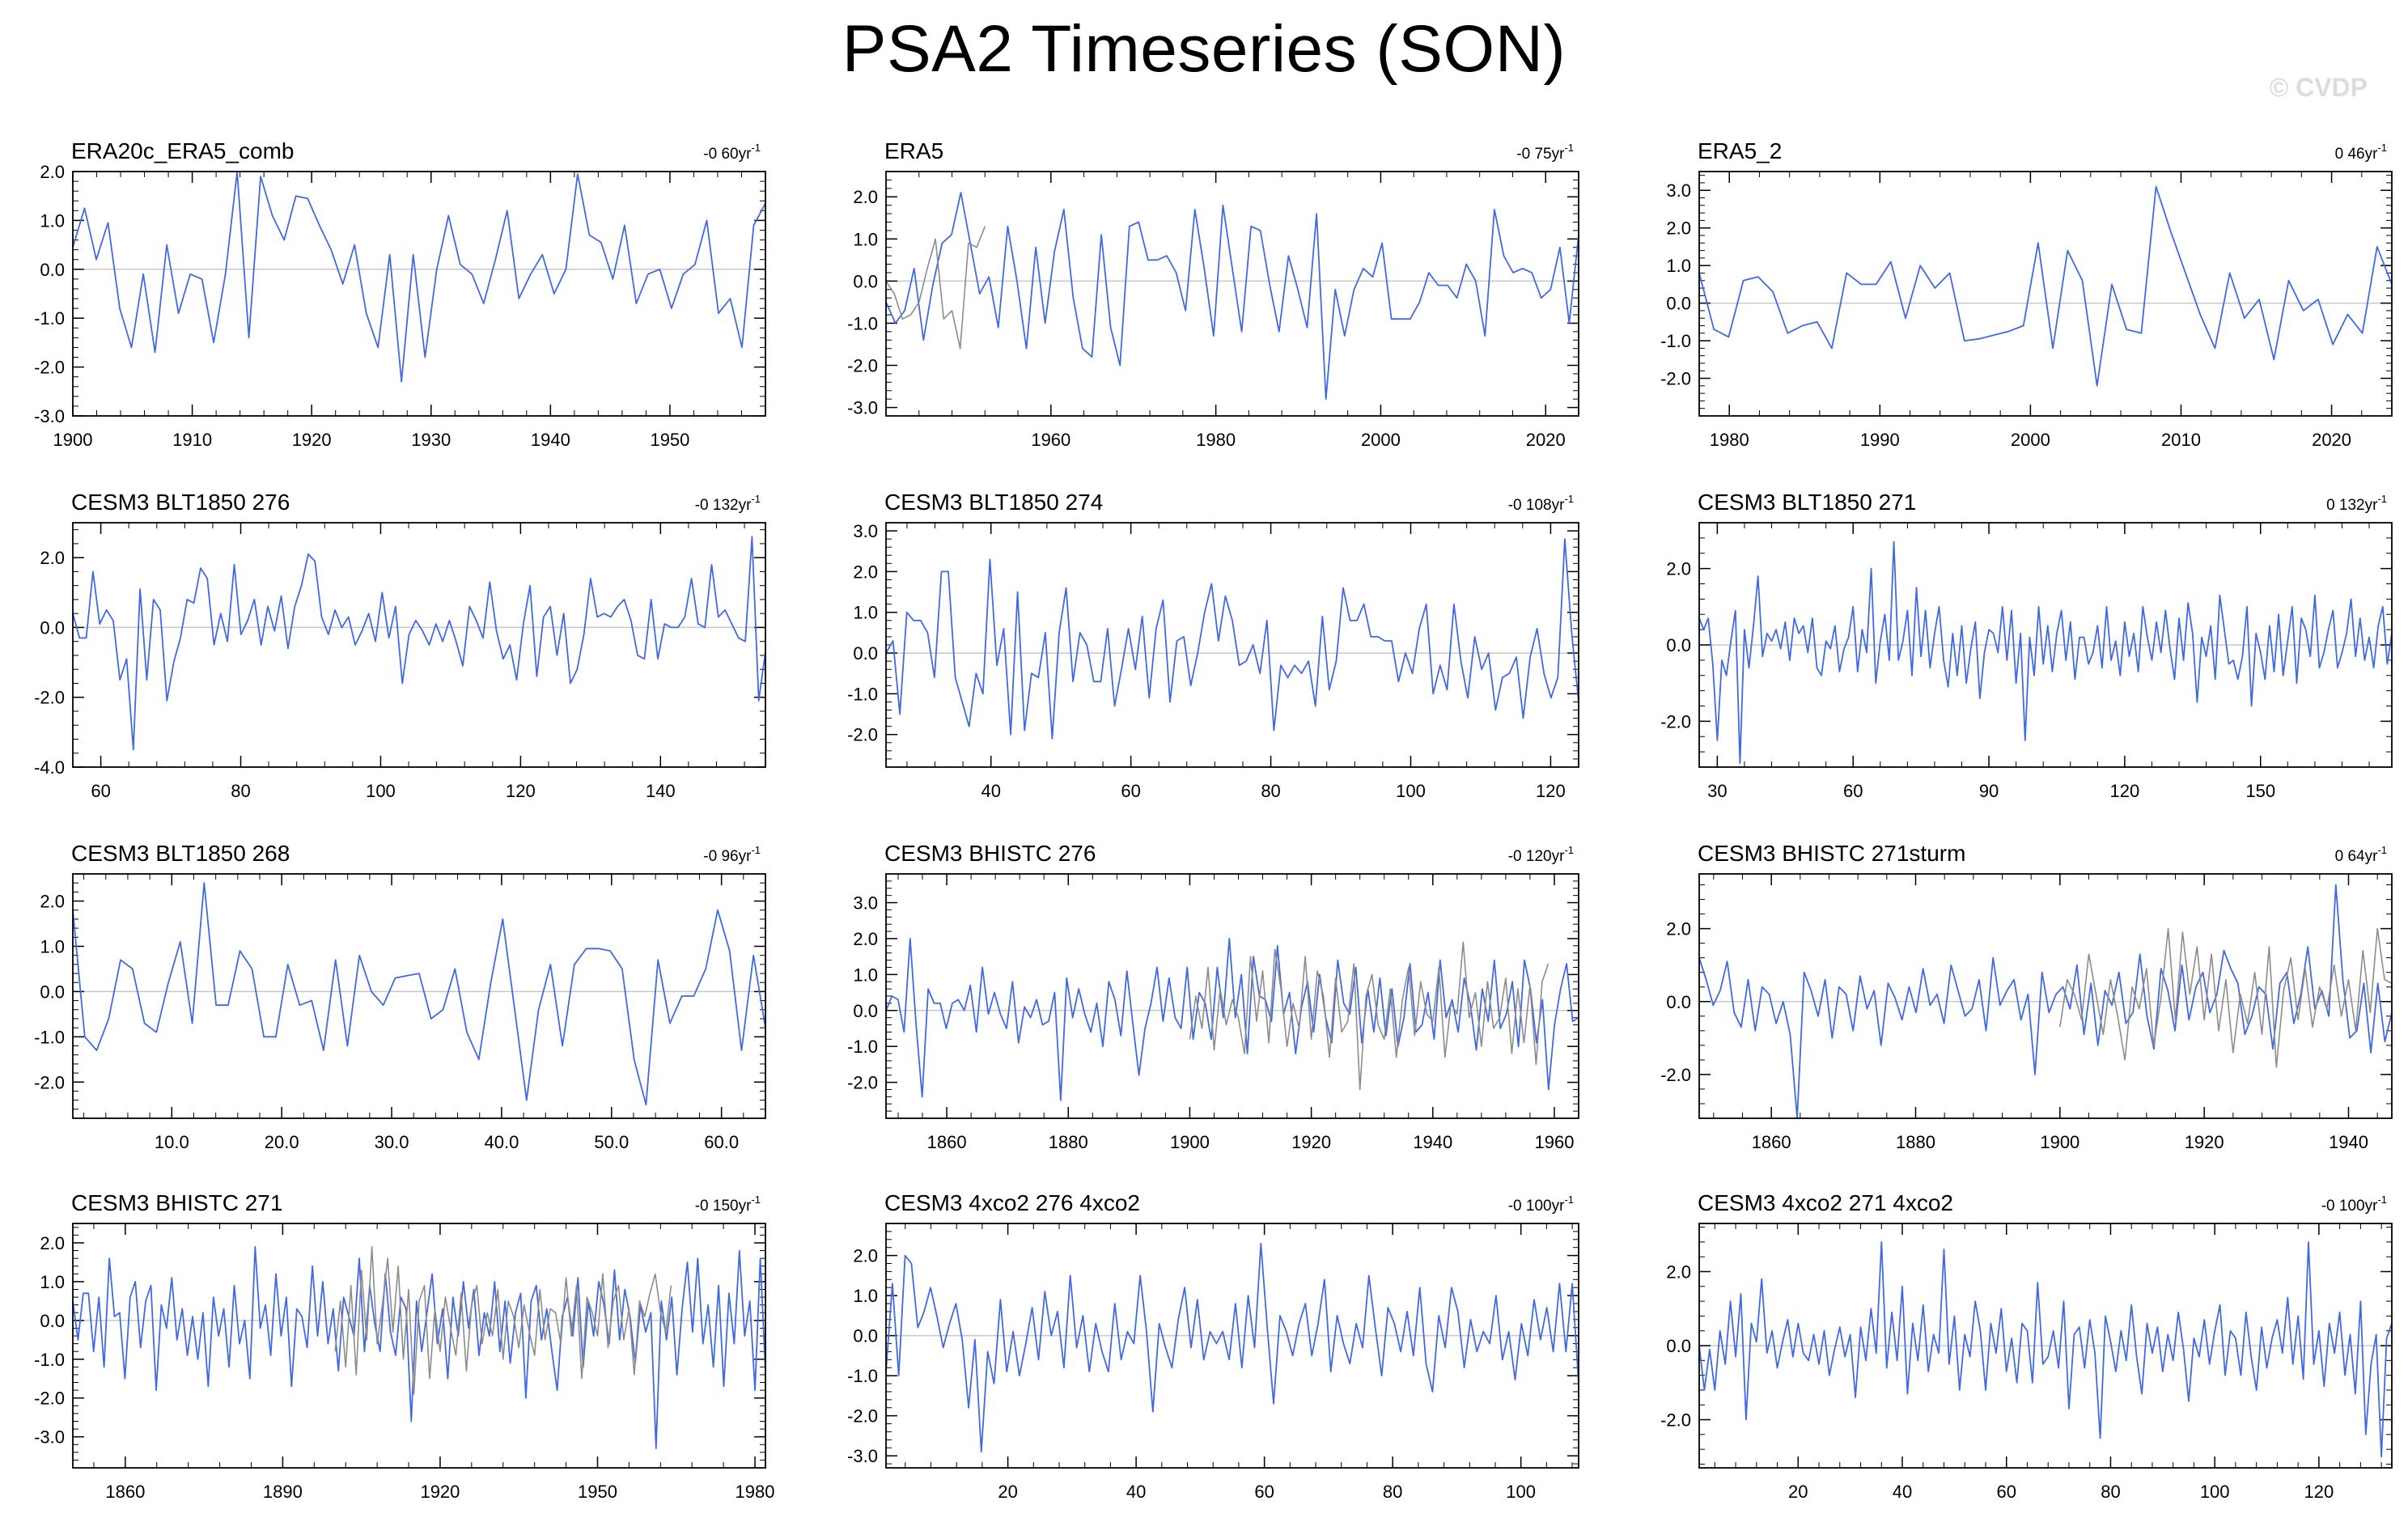 The width and height of the screenshot is (2408, 1535). I want to click on x-tick-label: 40, so click(1136, 1492).